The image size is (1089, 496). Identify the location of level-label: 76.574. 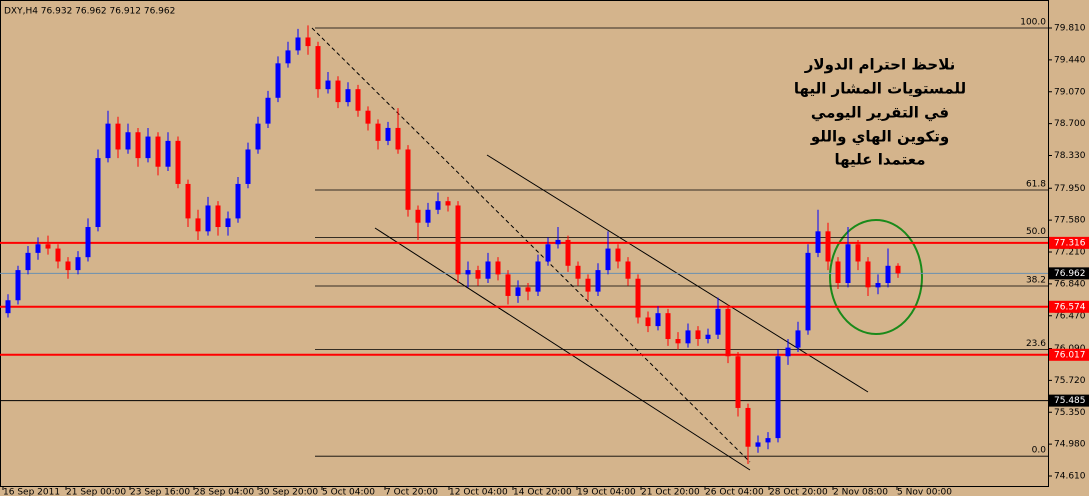
(1070, 307).